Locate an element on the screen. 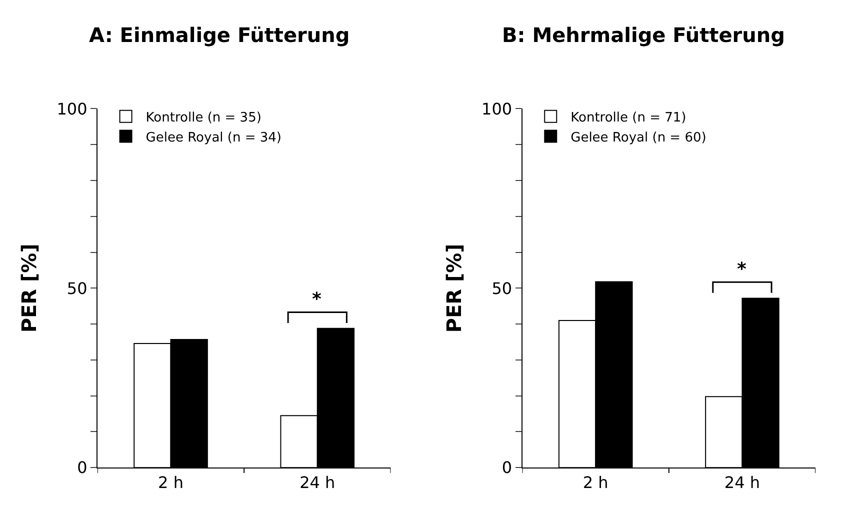 This screenshot has height=524, width=853. legend-label: Gelee Royal (n = 34) is located at coordinates (214, 138).